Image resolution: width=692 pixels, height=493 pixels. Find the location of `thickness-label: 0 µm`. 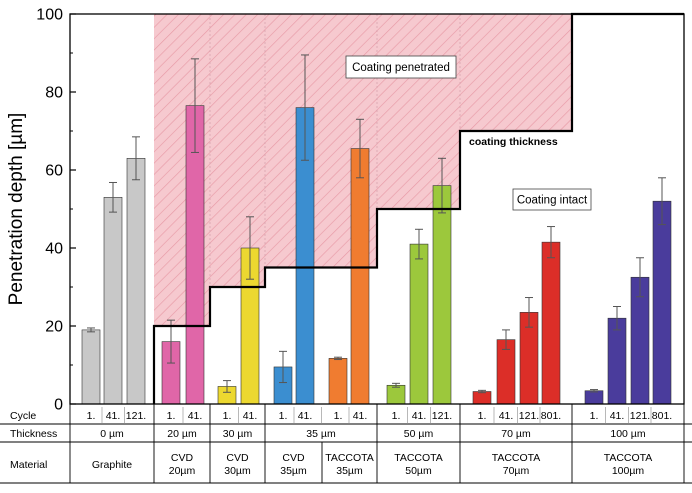

thickness-label: 0 µm is located at coordinates (112, 434).